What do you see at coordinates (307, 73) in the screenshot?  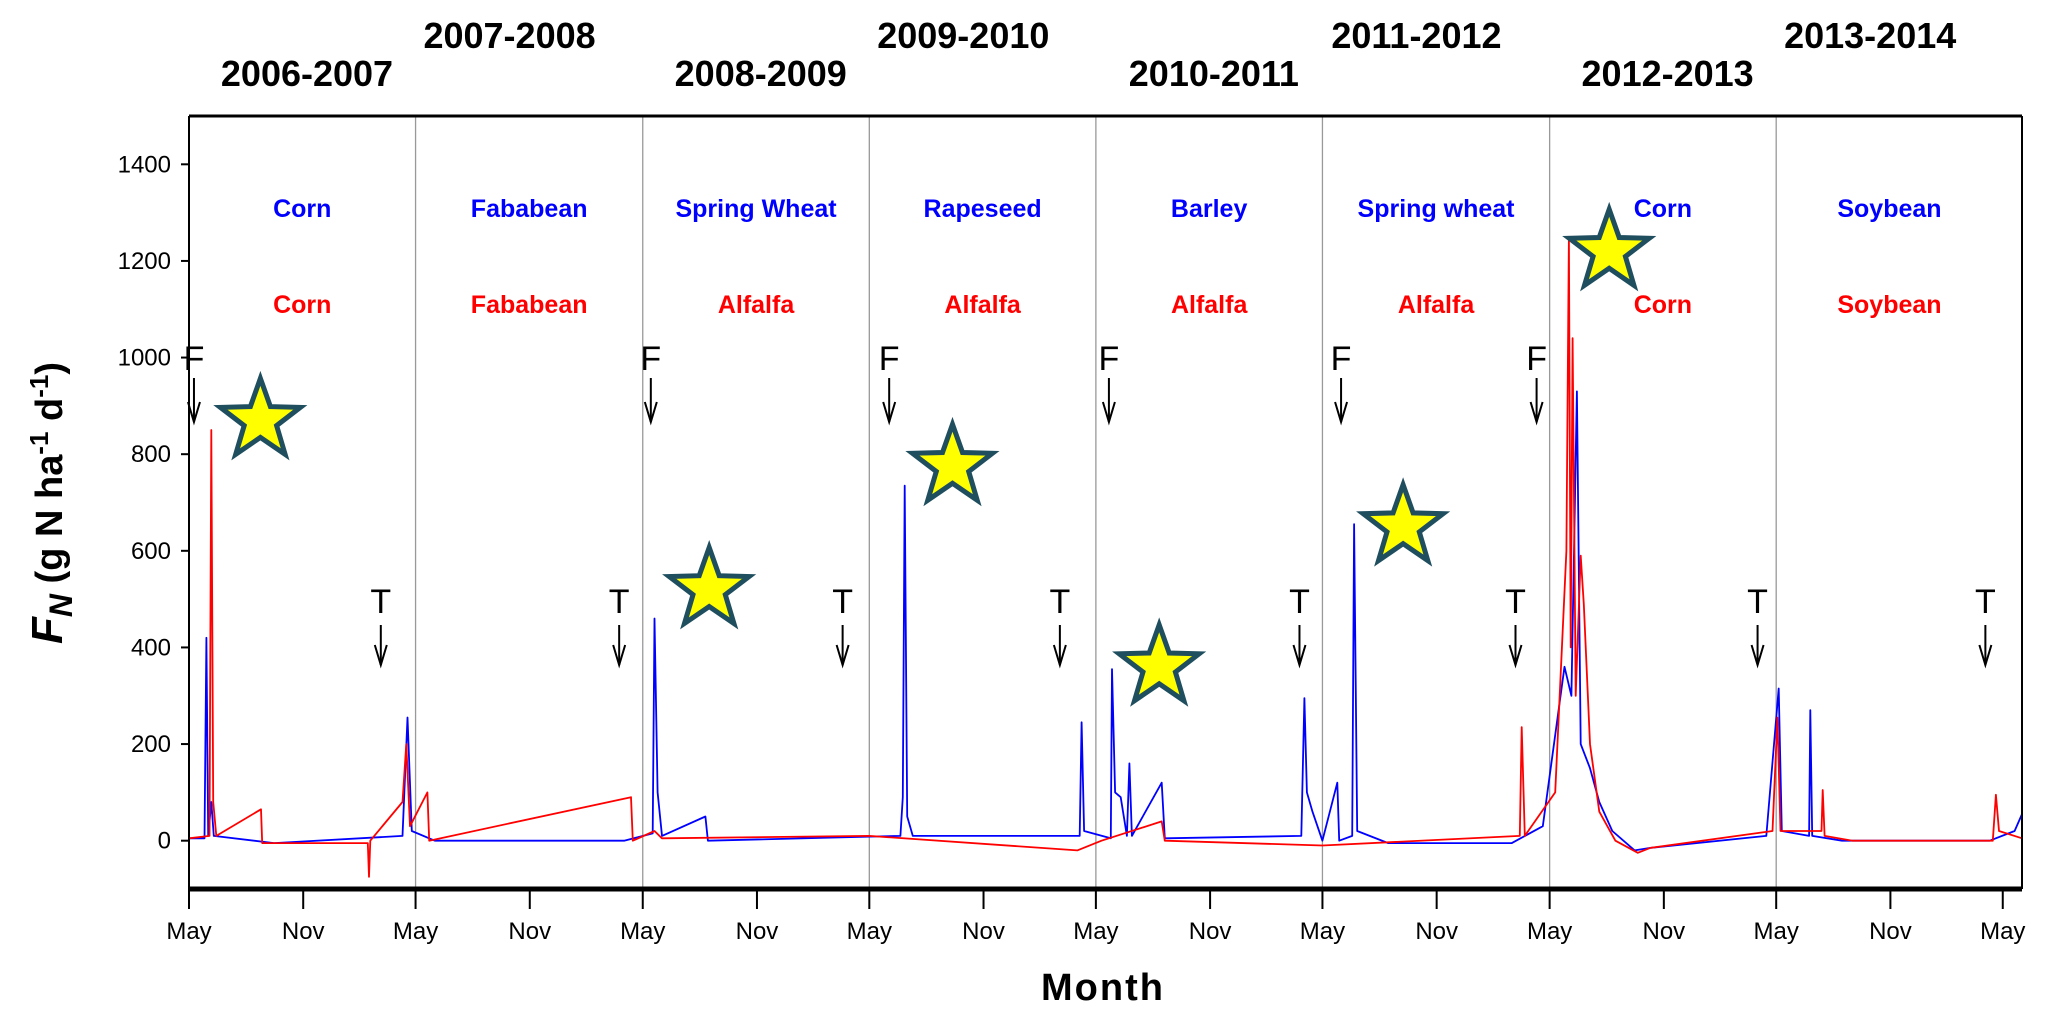 I see `season-year-label: 2006-2007` at bounding box center [307, 73].